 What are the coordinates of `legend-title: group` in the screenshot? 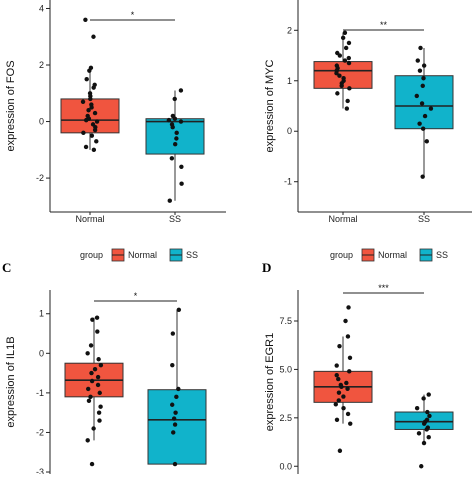 It's located at (91, 255).